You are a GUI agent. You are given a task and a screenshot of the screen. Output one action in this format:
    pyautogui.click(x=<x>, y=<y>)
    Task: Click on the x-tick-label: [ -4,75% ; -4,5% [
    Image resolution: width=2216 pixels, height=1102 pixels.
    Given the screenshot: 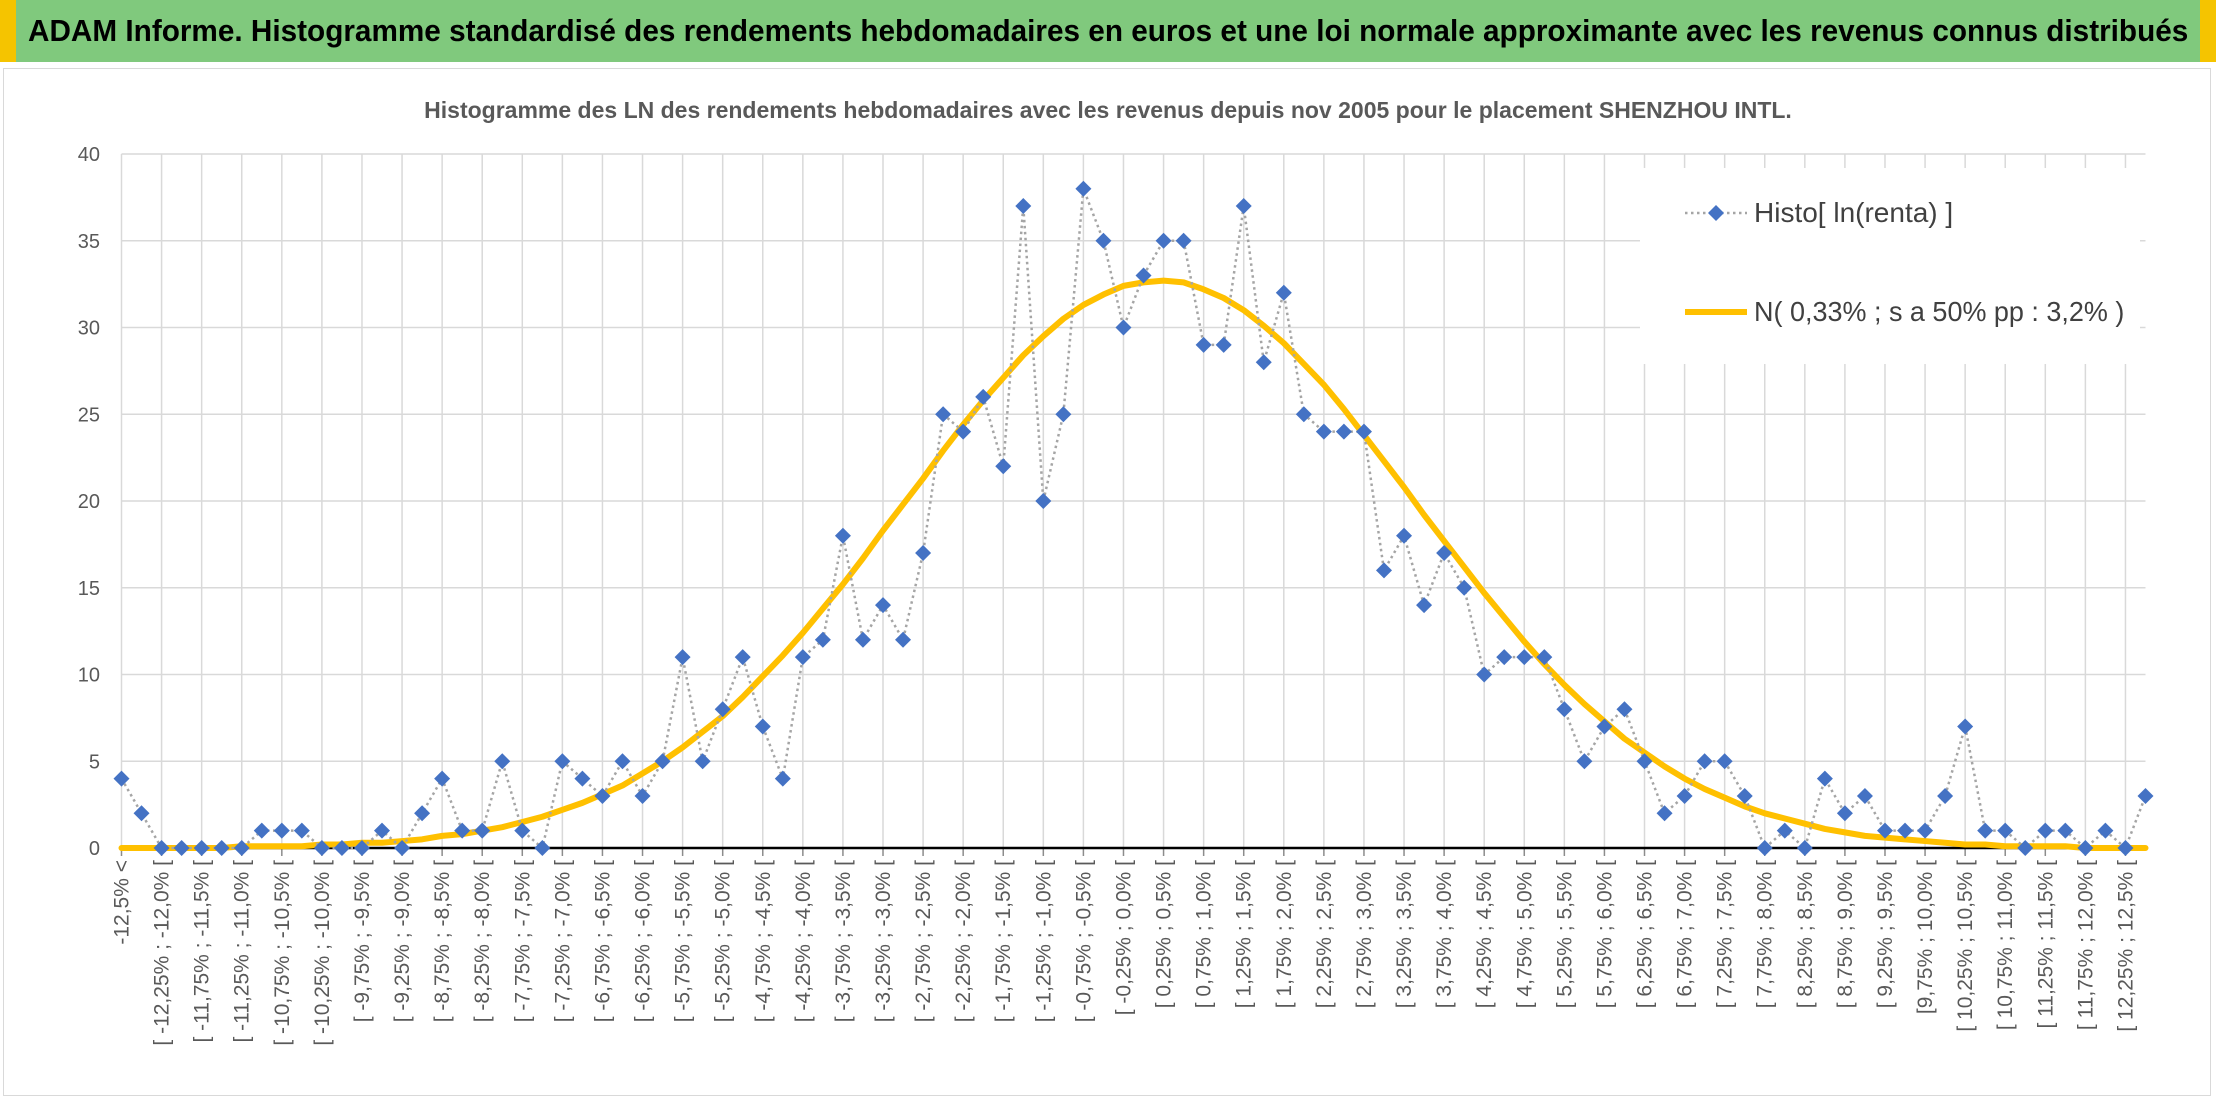 What is the action you would take?
    pyautogui.click(x=763, y=941)
    